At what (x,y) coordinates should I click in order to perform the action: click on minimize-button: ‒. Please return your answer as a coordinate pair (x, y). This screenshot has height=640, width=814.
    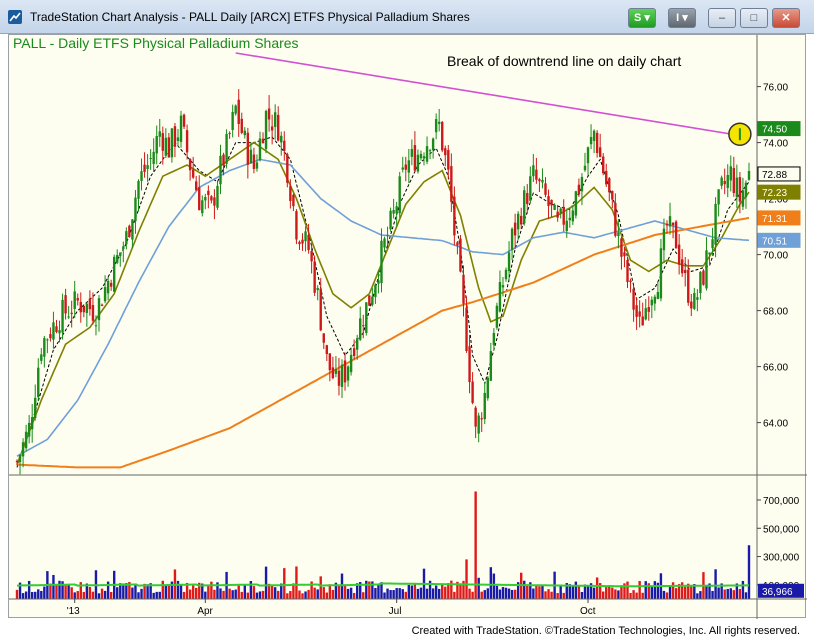
    Looking at the image, I should click on (722, 18).